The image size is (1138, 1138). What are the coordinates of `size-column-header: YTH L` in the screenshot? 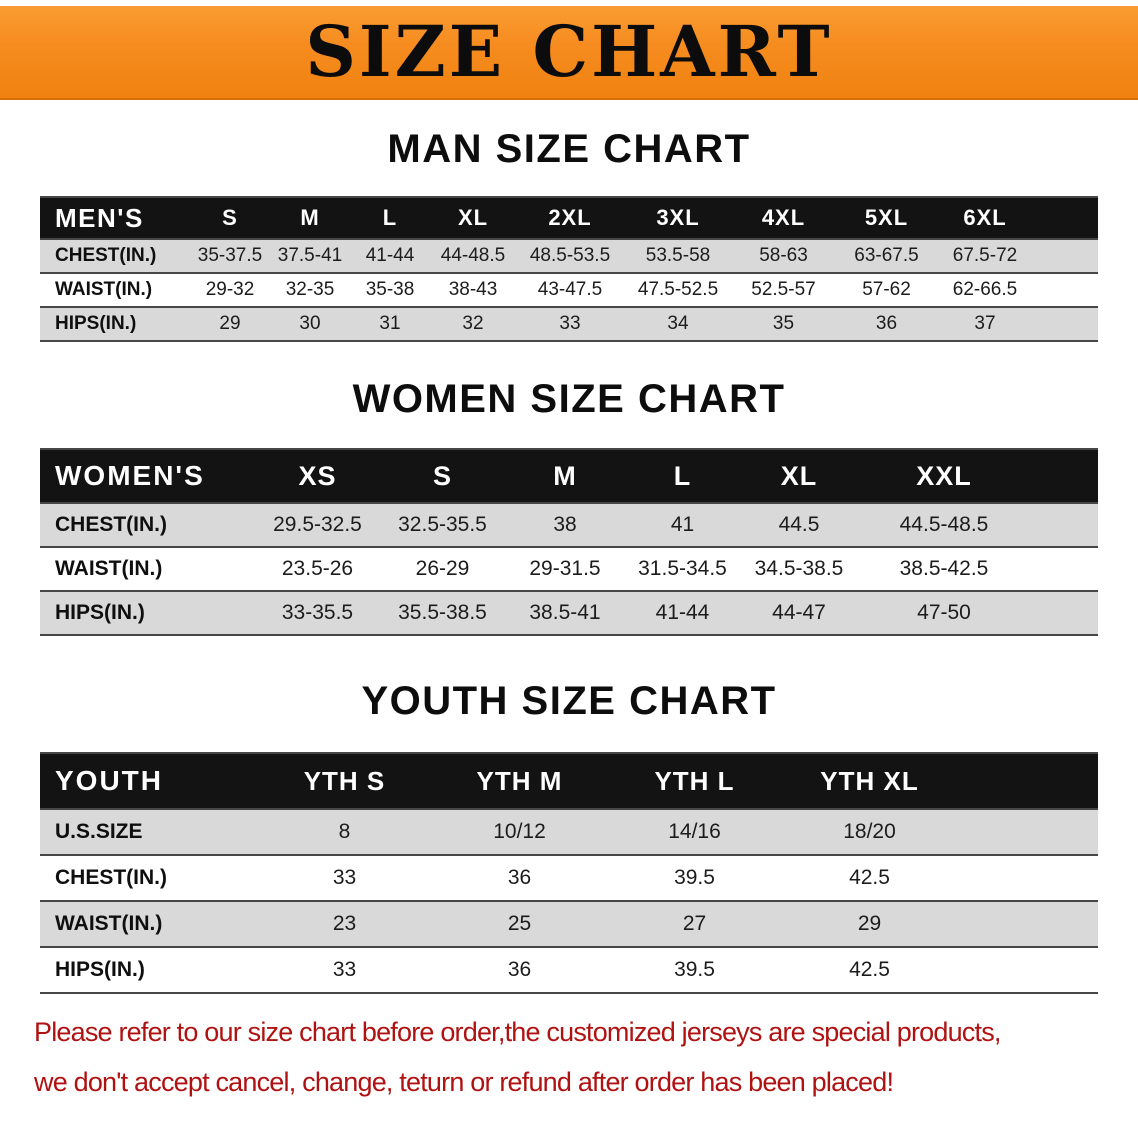 It's located at (694, 781).